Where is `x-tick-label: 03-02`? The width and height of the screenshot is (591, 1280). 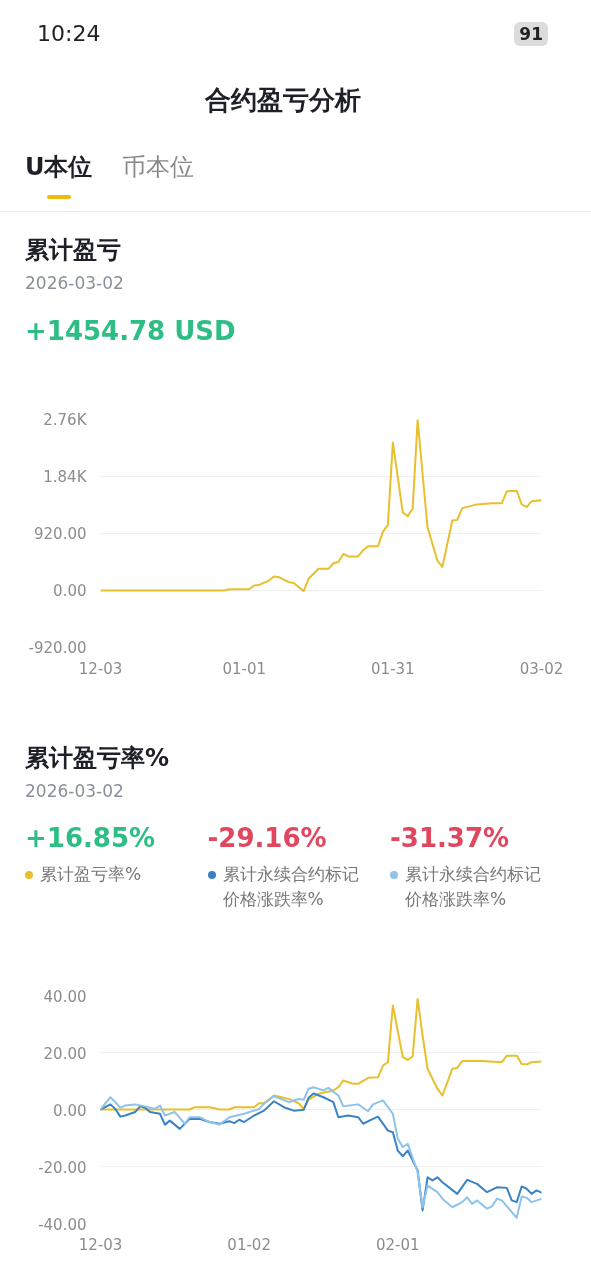
x-tick-label: 03-02 is located at coordinates (541, 668).